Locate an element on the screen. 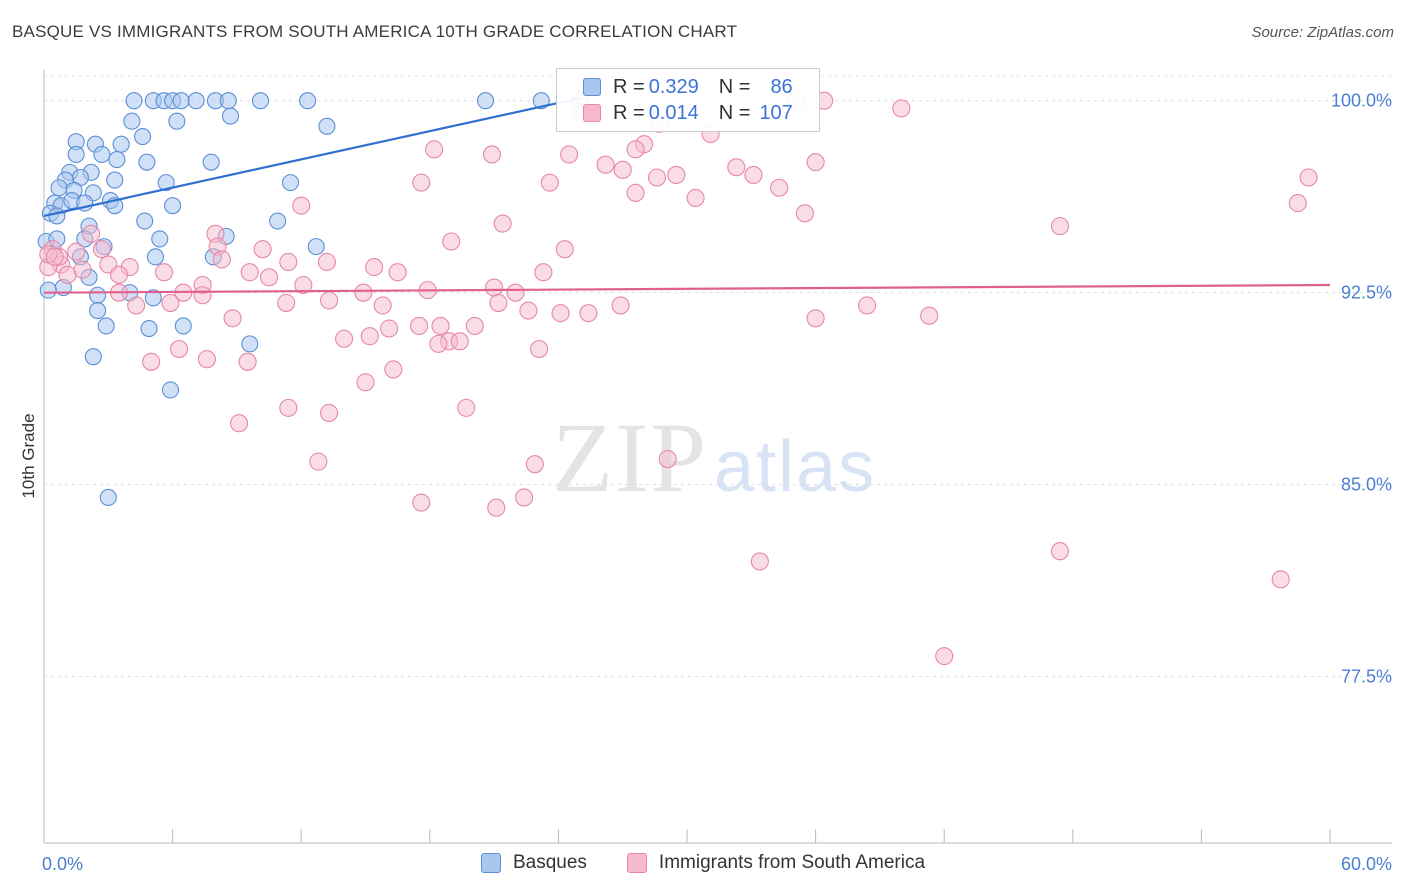  x-tick-label-max: 60.0% is located at coordinates (1366, 864).